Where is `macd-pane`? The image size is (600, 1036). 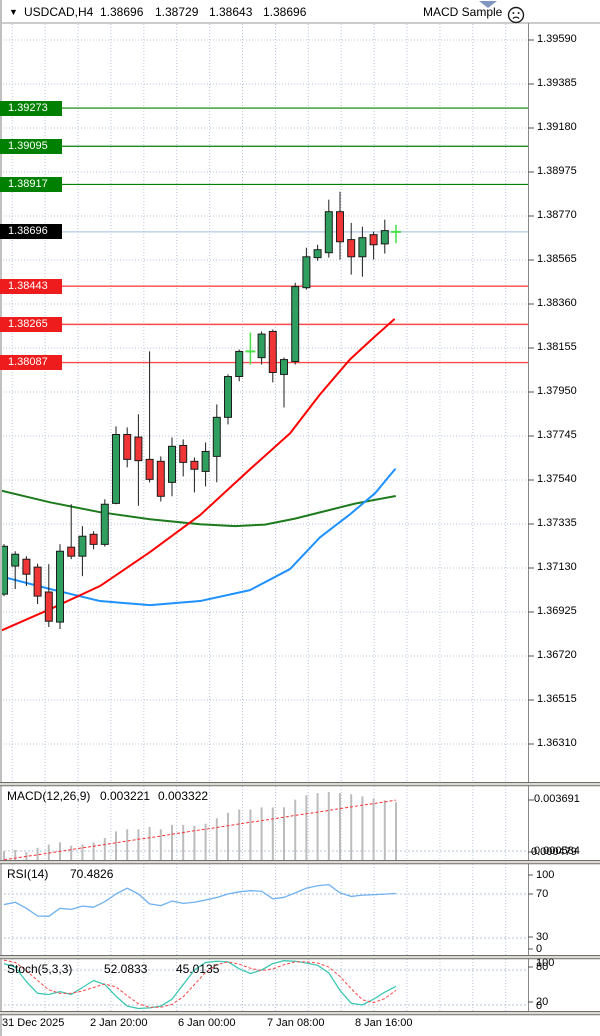 macd-pane is located at coordinates (264, 823).